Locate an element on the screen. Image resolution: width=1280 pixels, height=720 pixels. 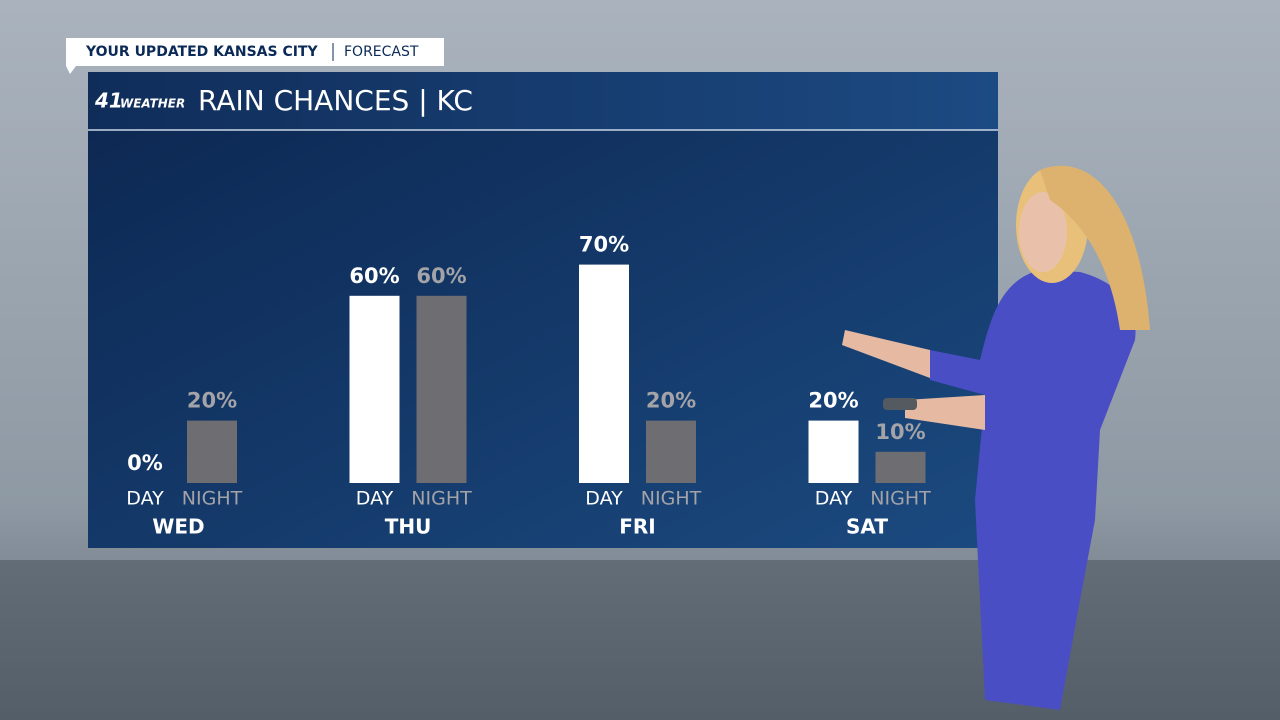
value-label: 10% is located at coordinates (900, 432).